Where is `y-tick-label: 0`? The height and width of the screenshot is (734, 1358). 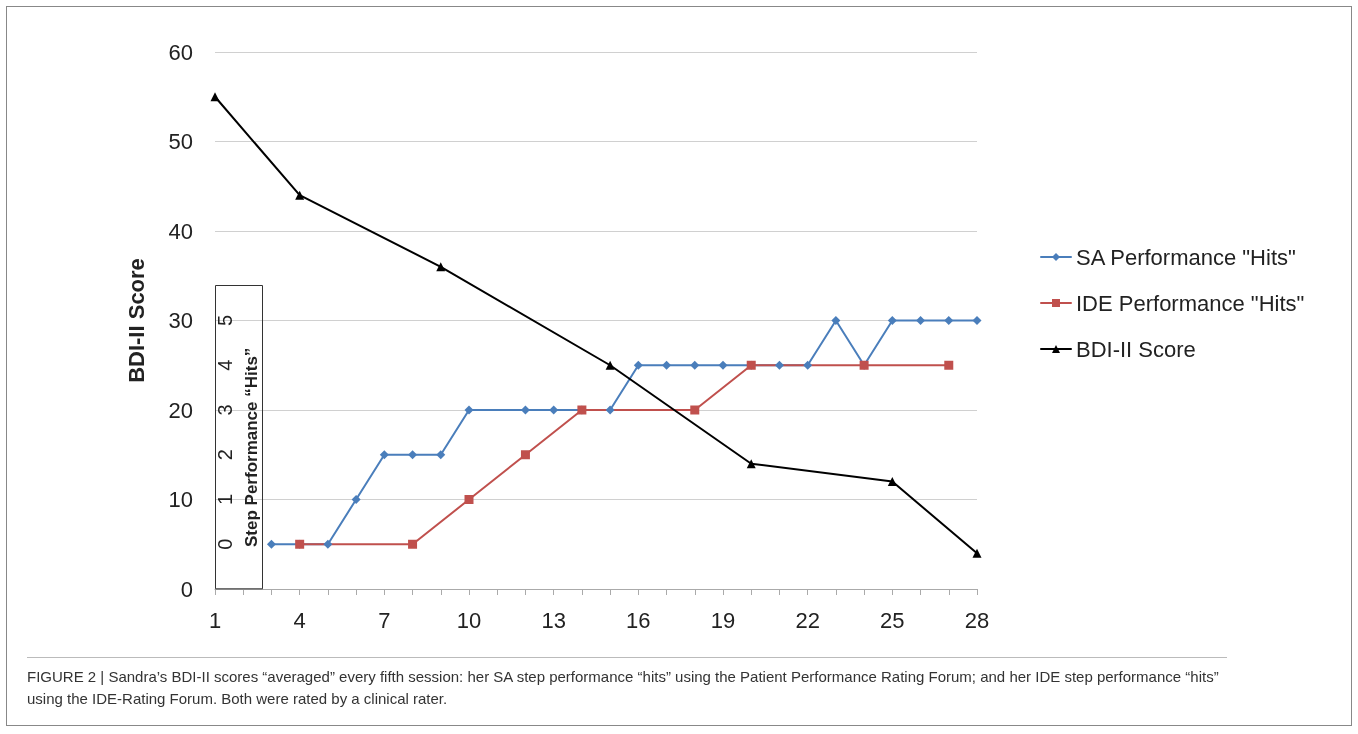 y-tick-label: 0 is located at coordinates (186, 589).